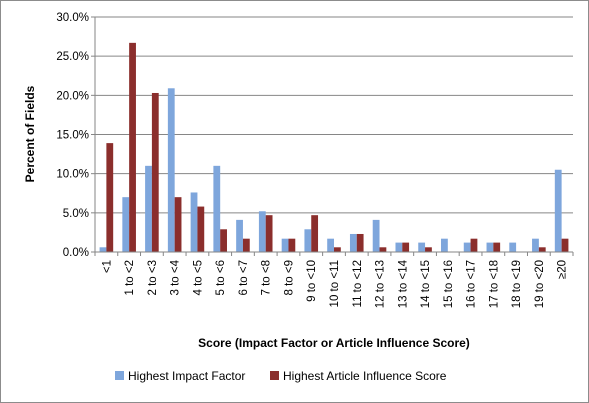 This screenshot has height=403, width=589. I want to click on x-tick-label: 14 to <15, so click(426, 284).